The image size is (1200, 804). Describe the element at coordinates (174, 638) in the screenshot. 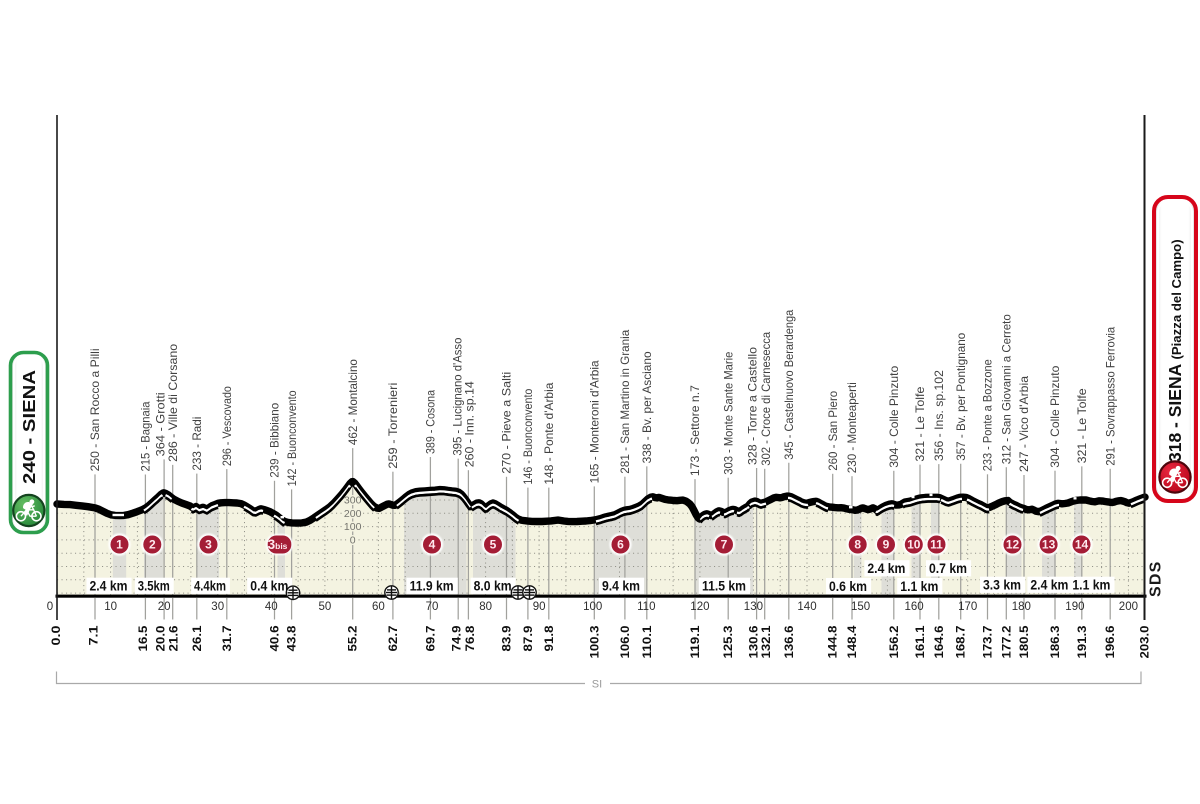

I see `svg-text: 21.6` at that location.